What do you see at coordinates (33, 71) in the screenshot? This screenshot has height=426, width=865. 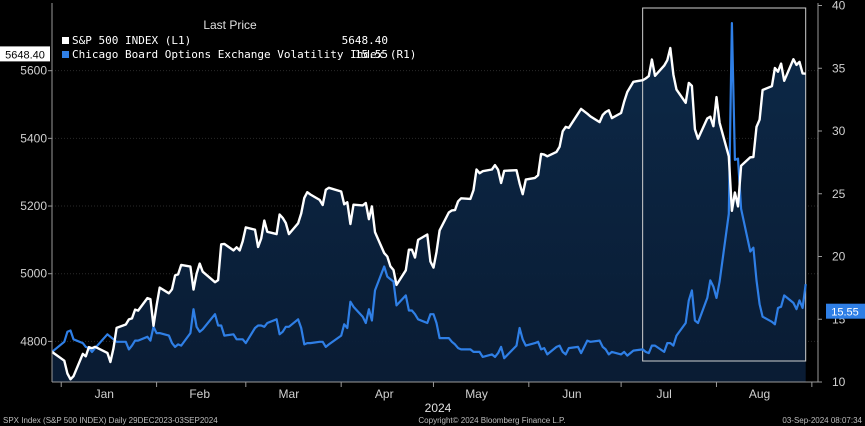 I see `left-tick-label-5600: 5600` at bounding box center [33, 71].